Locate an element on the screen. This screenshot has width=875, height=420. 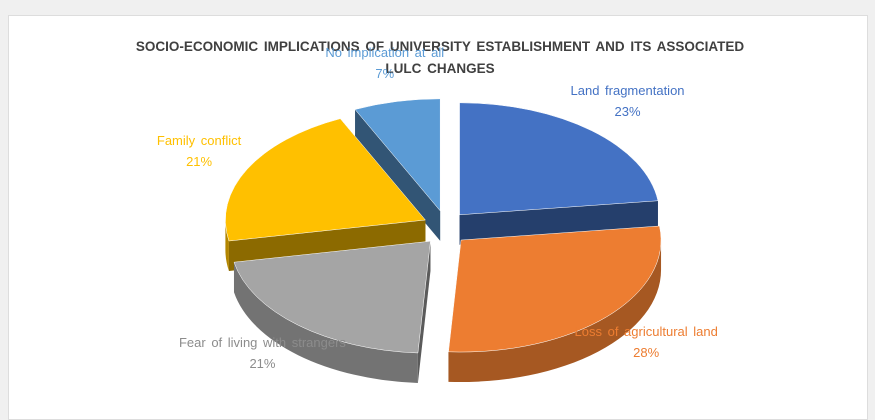
category-label: Family conflict is located at coordinates (199, 140).